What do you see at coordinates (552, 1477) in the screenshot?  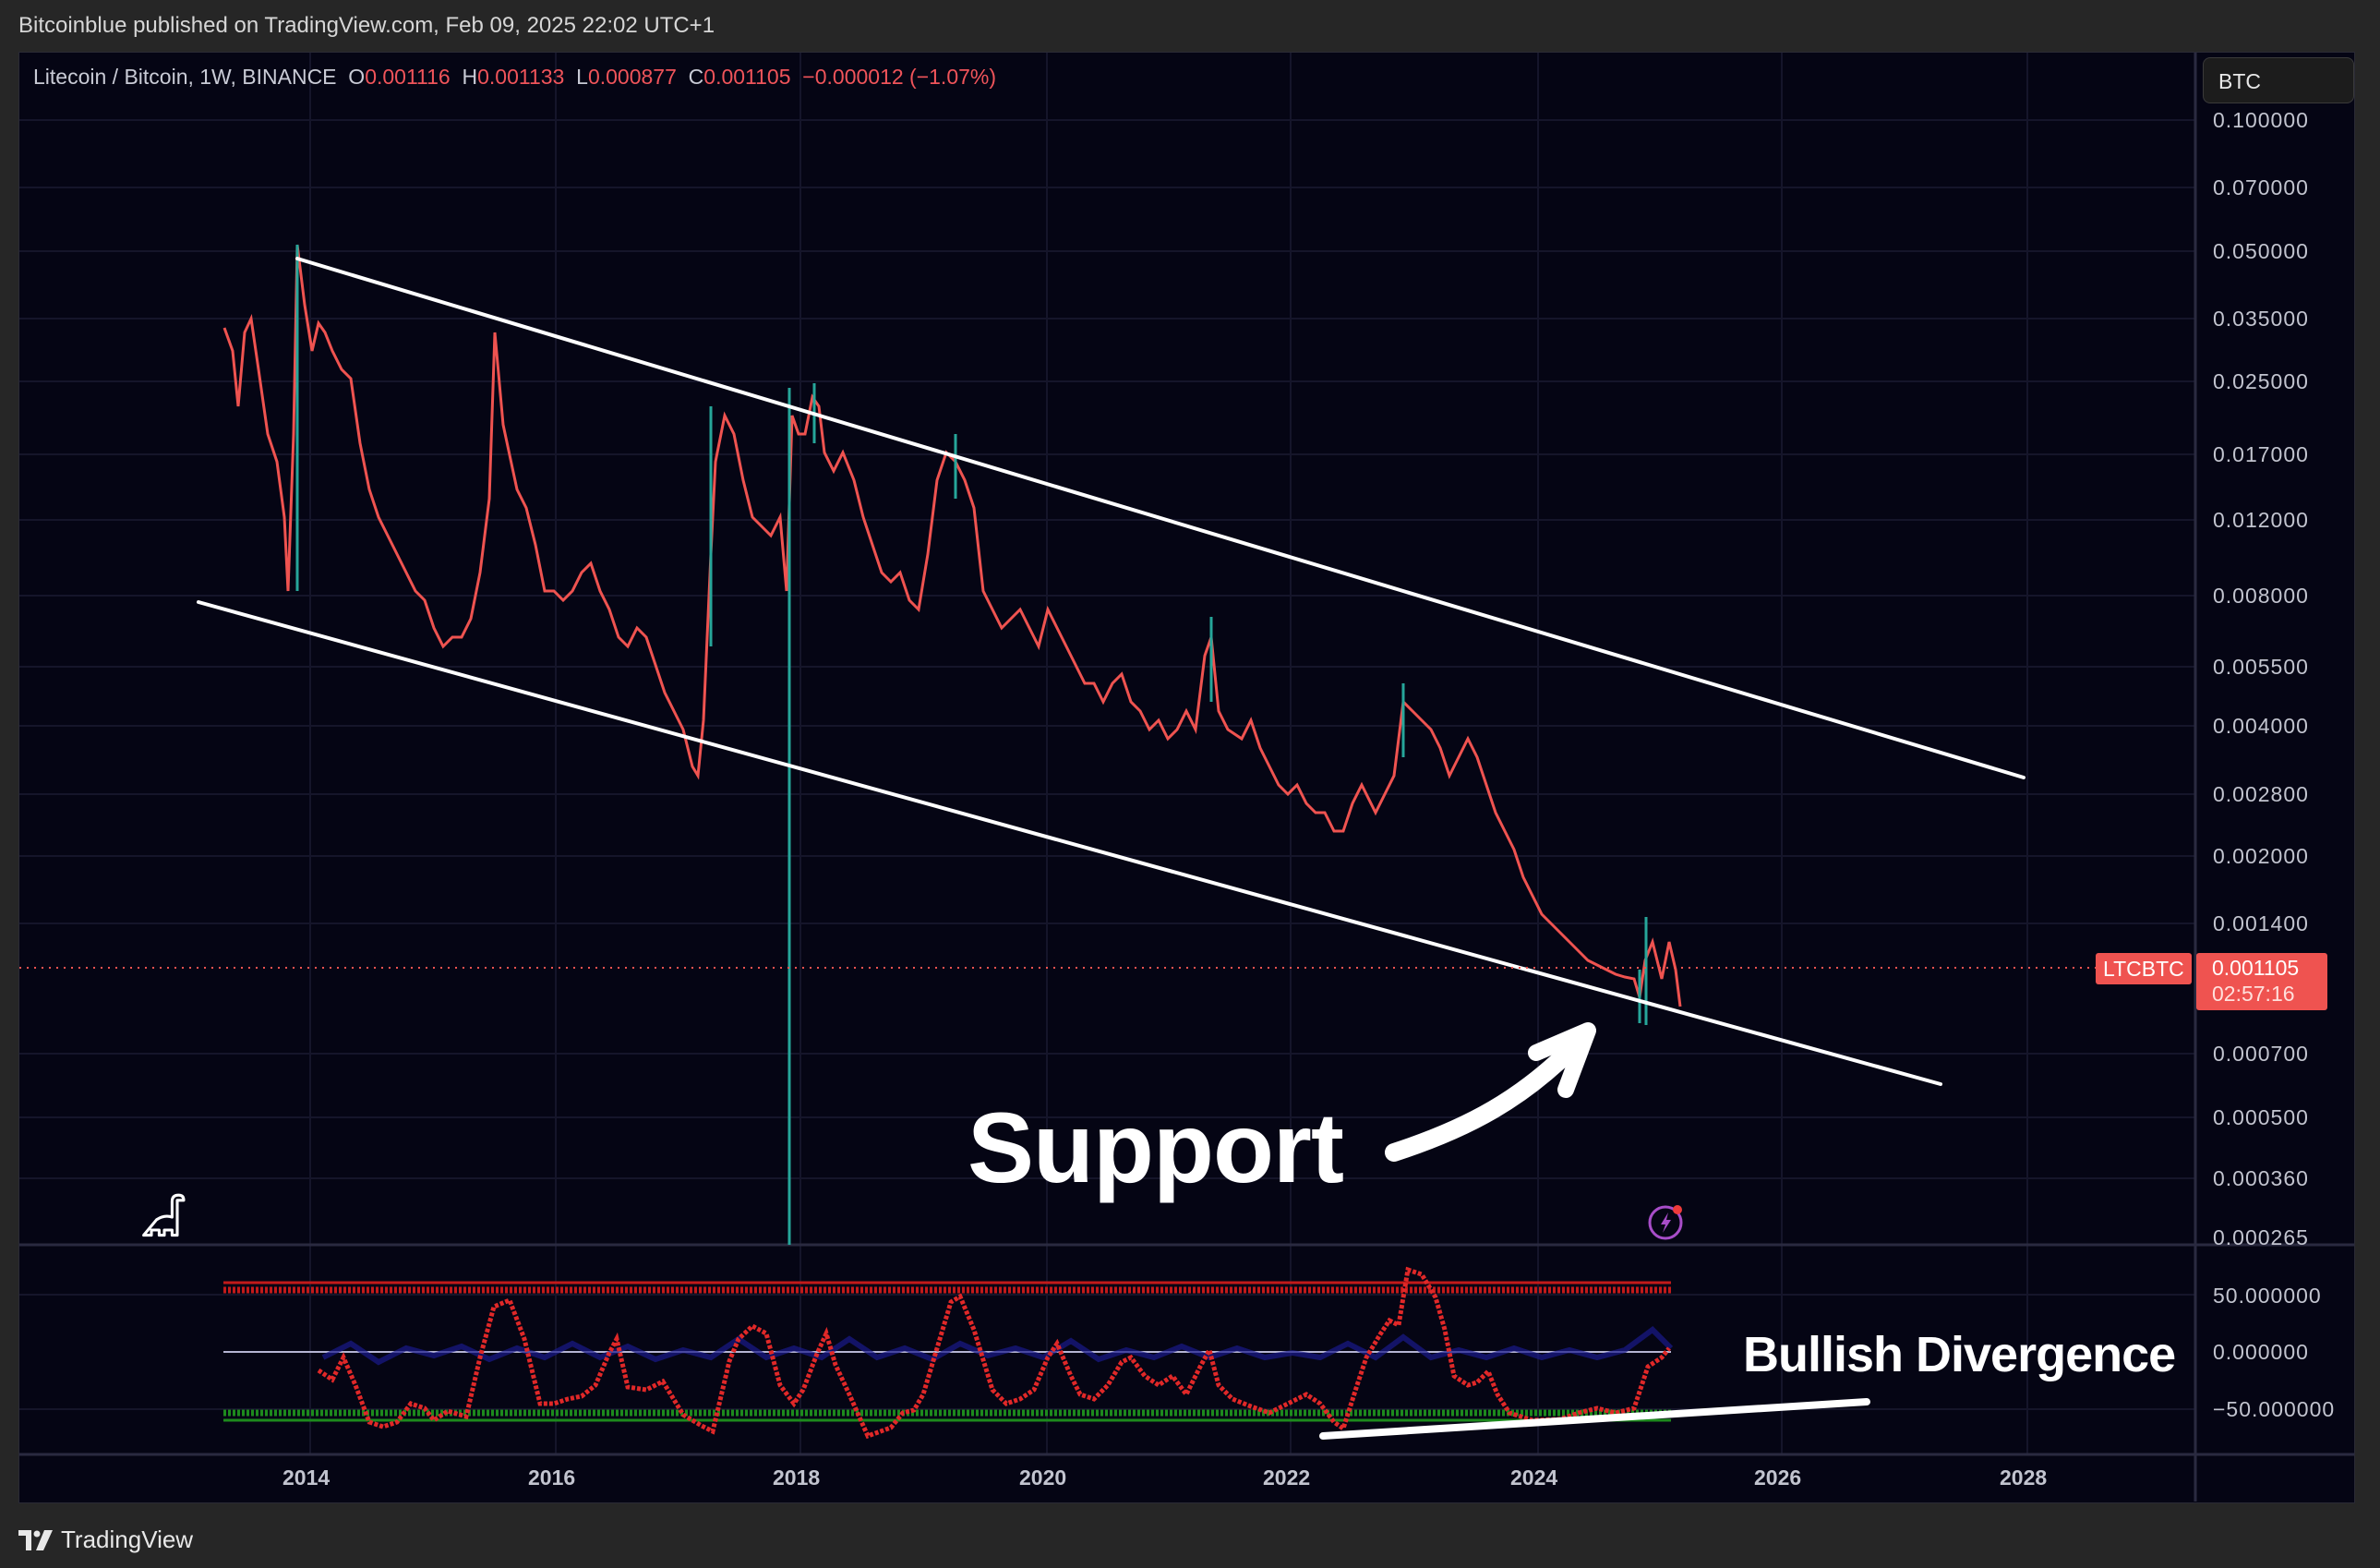 I see `time-tick: 2016` at bounding box center [552, 1477].